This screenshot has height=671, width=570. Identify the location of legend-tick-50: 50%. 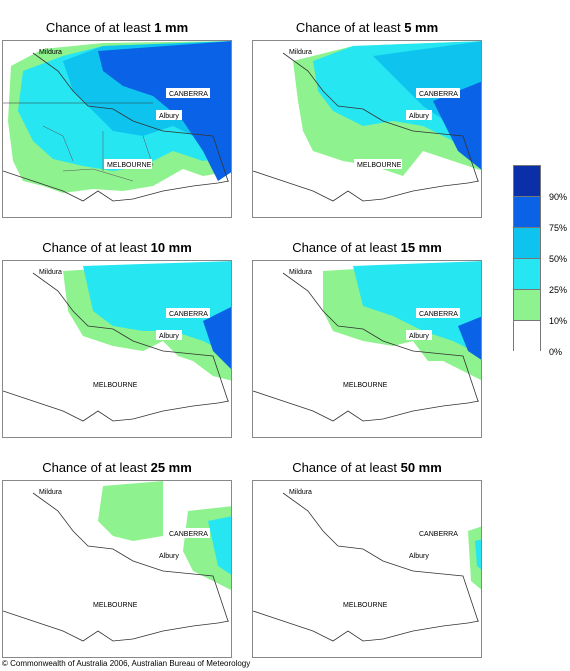
(558, 259).